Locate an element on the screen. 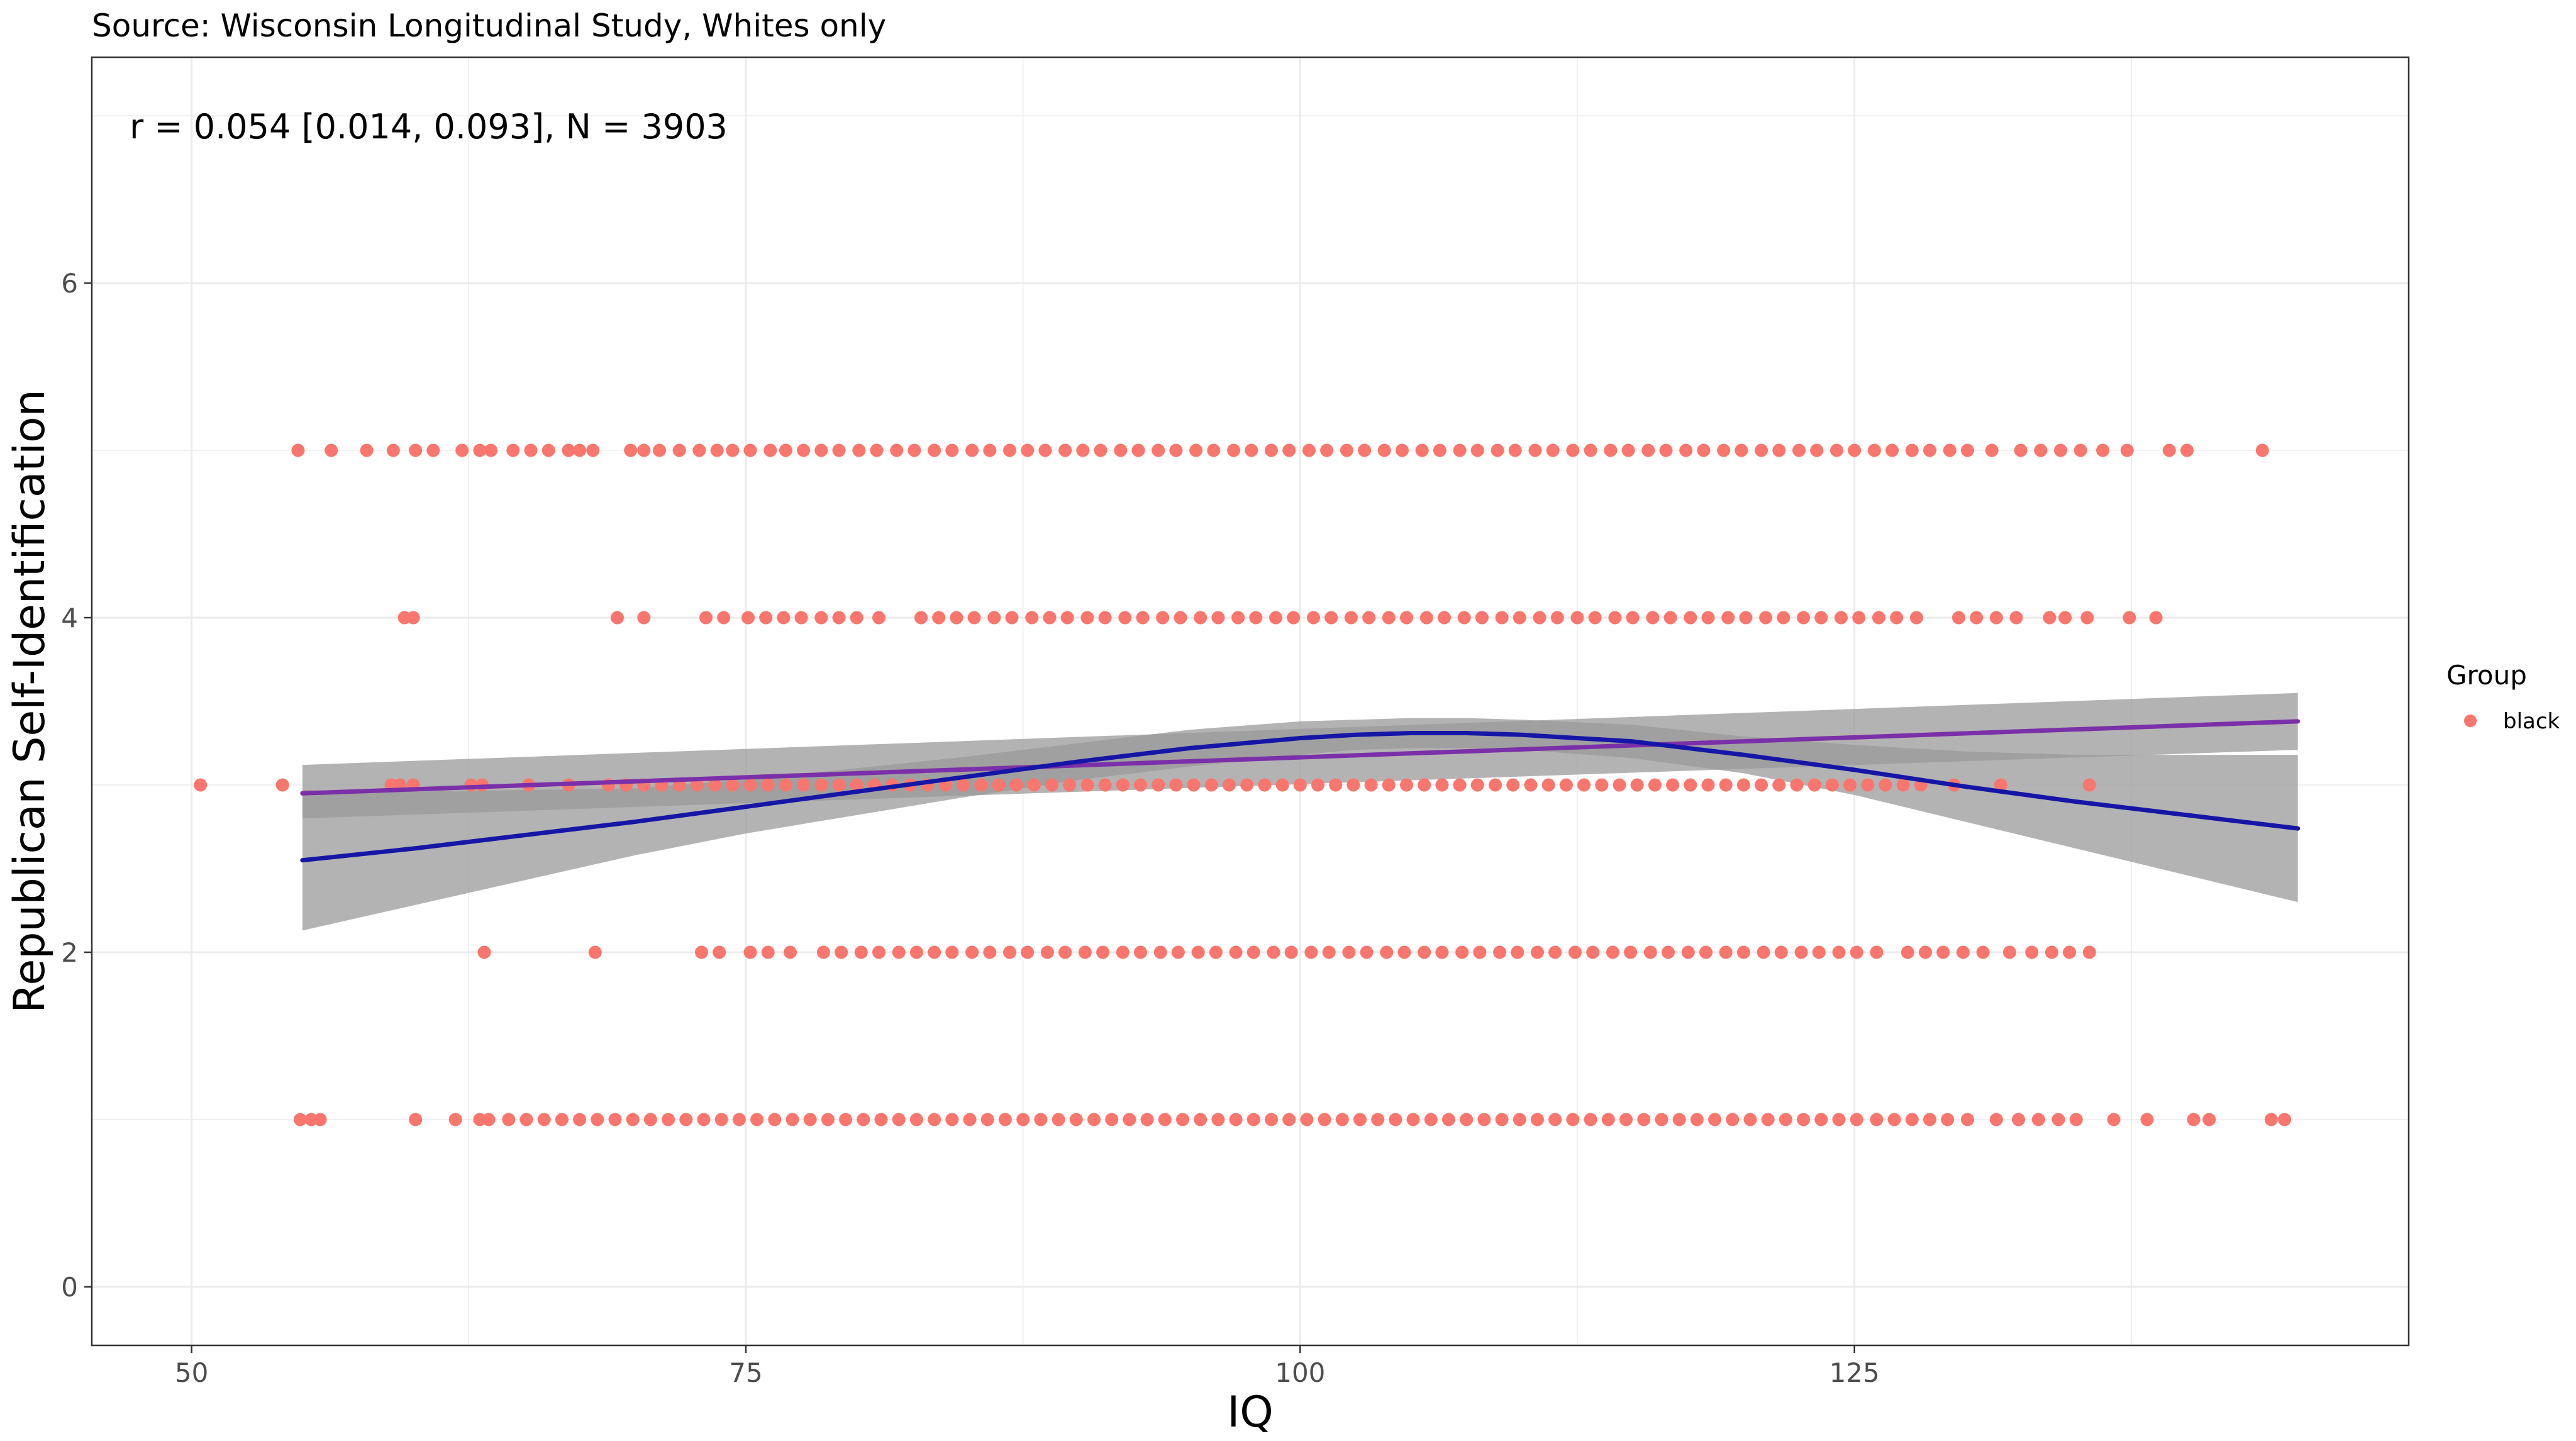 This screenshot has width=2576, height=1441. legend-label-black: black is located at coordinates (2531, 721).